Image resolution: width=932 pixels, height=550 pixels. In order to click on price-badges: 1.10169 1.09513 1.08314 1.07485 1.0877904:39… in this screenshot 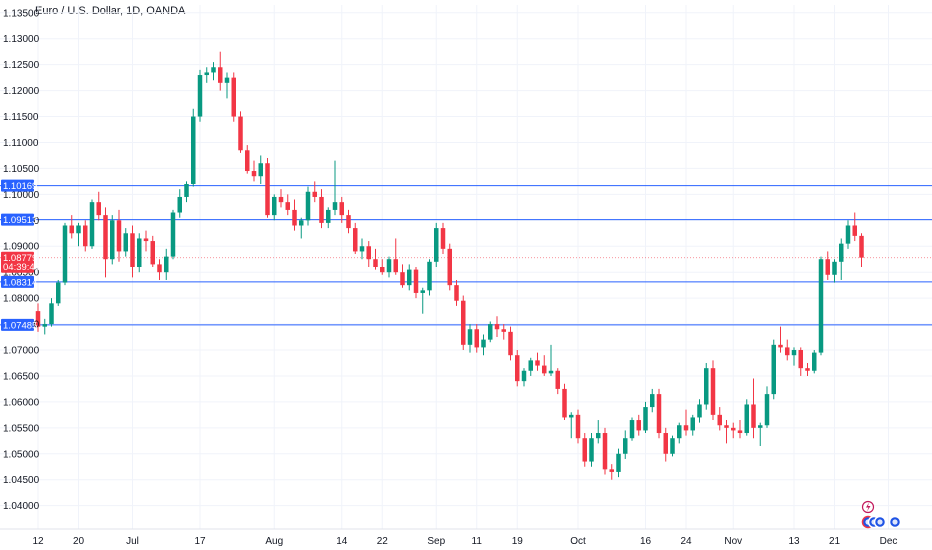, I will do `click(20, 255)`.